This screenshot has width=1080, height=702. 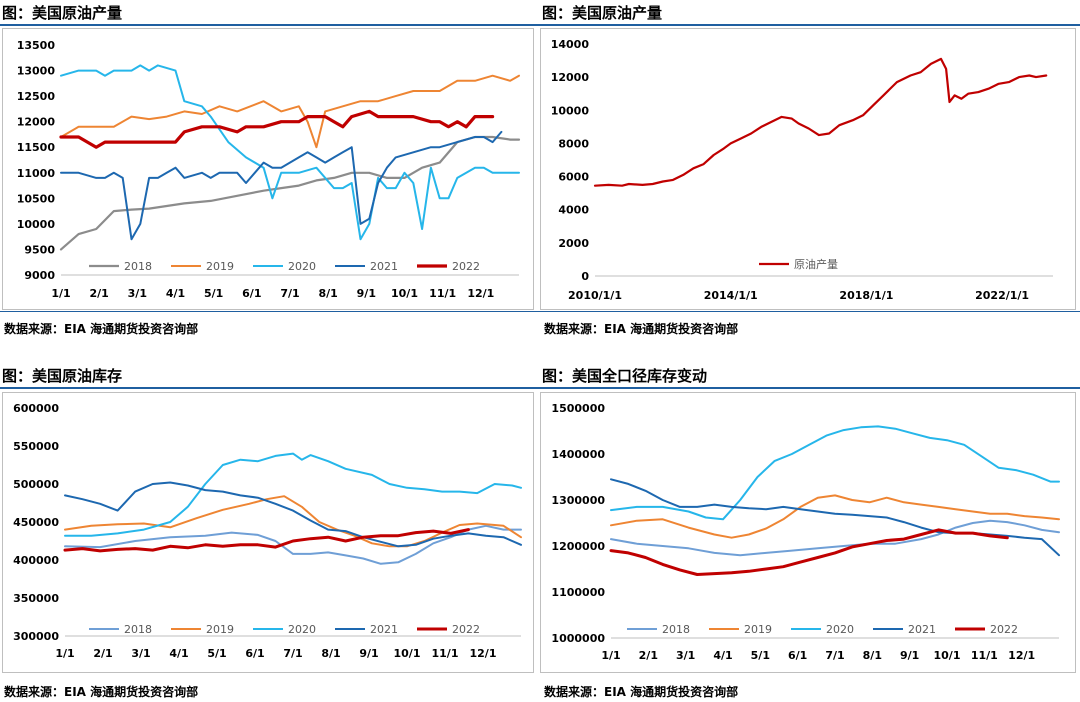 I want to click on y-tick-label: 11500, so click(x=36, y=147).